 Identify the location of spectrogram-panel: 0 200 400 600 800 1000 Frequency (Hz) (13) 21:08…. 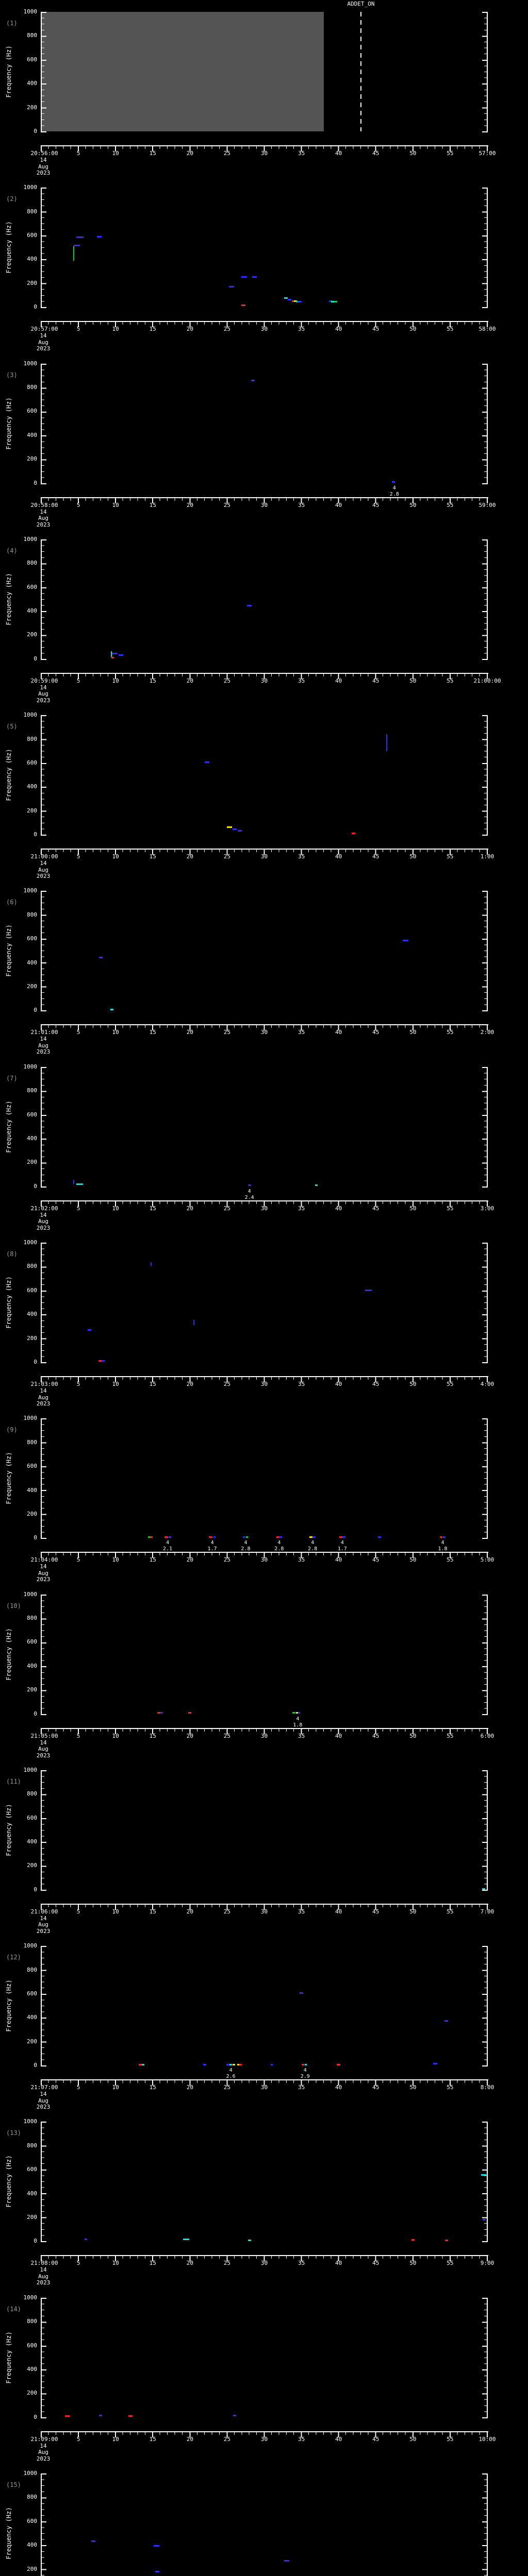
(264, 2198).